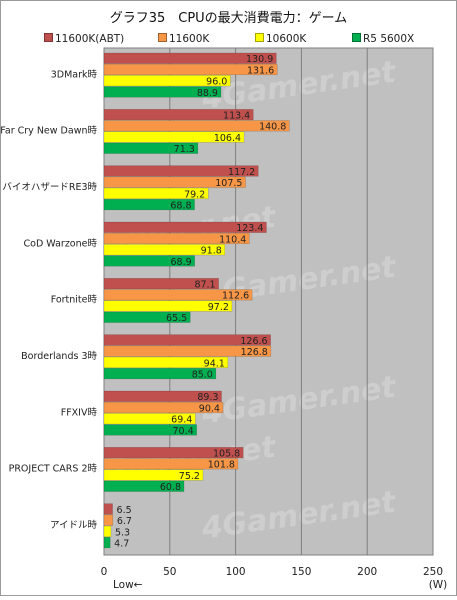 This screenshot has height=600, width=457. I want to click on data-label: 90.4, so click(209, 408).